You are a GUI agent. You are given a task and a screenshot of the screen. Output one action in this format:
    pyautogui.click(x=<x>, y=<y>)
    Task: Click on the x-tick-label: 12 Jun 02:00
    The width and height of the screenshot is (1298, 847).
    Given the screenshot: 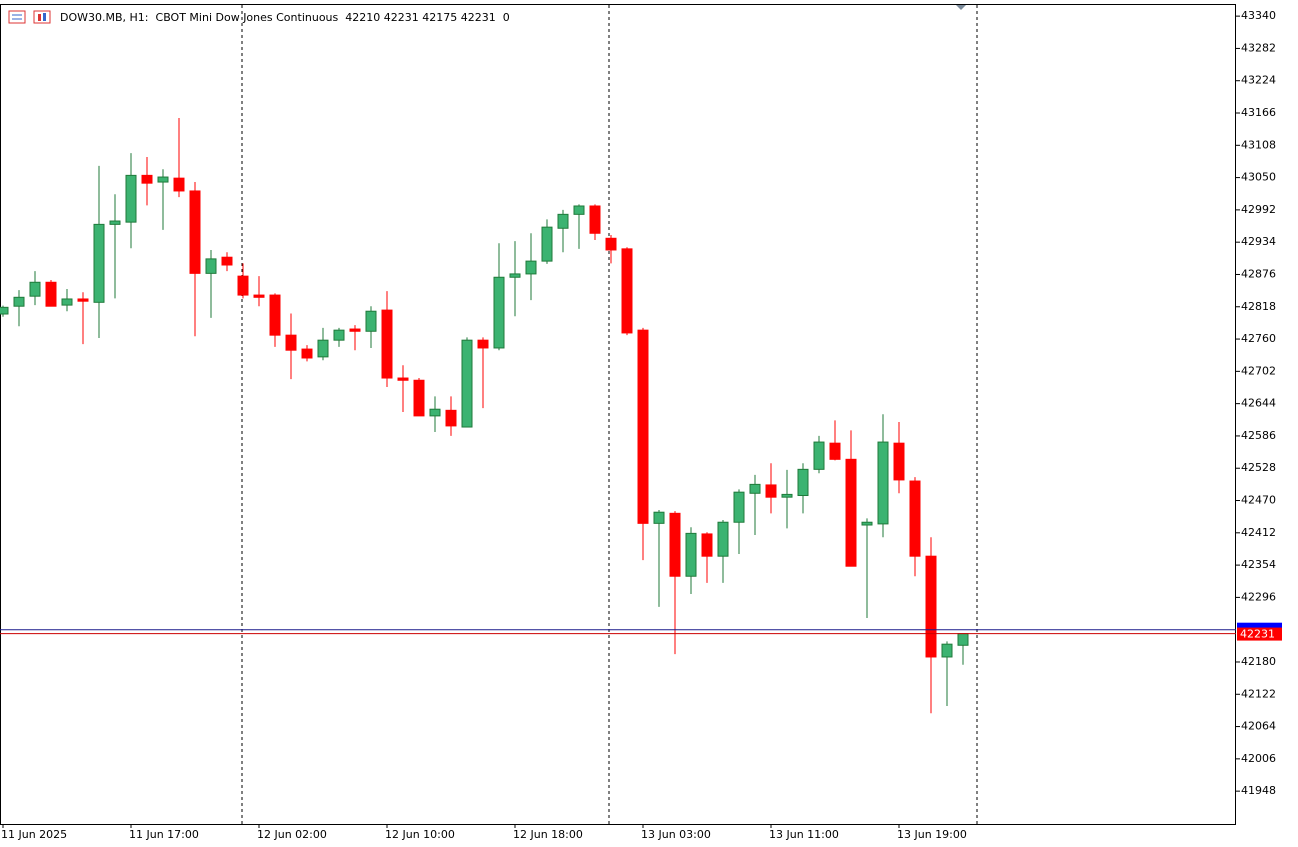 What is the action you would take?
    pyautogui.click(x=292, y=834)
    